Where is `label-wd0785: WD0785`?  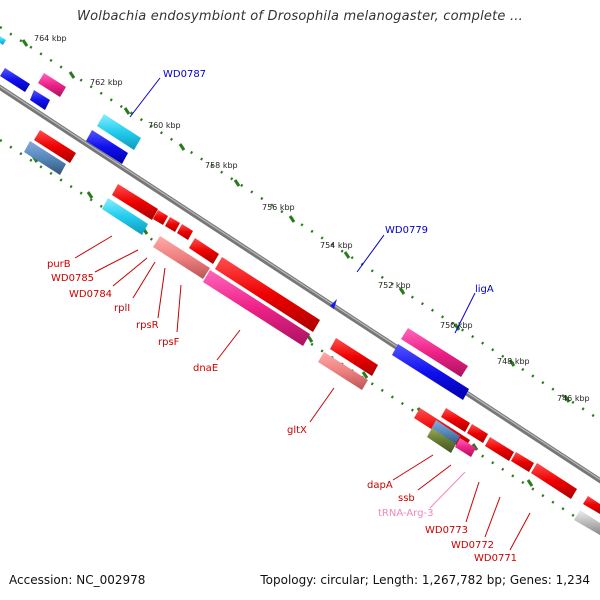 label-wd0785: WD0785 is located at coordinates (72, 278).